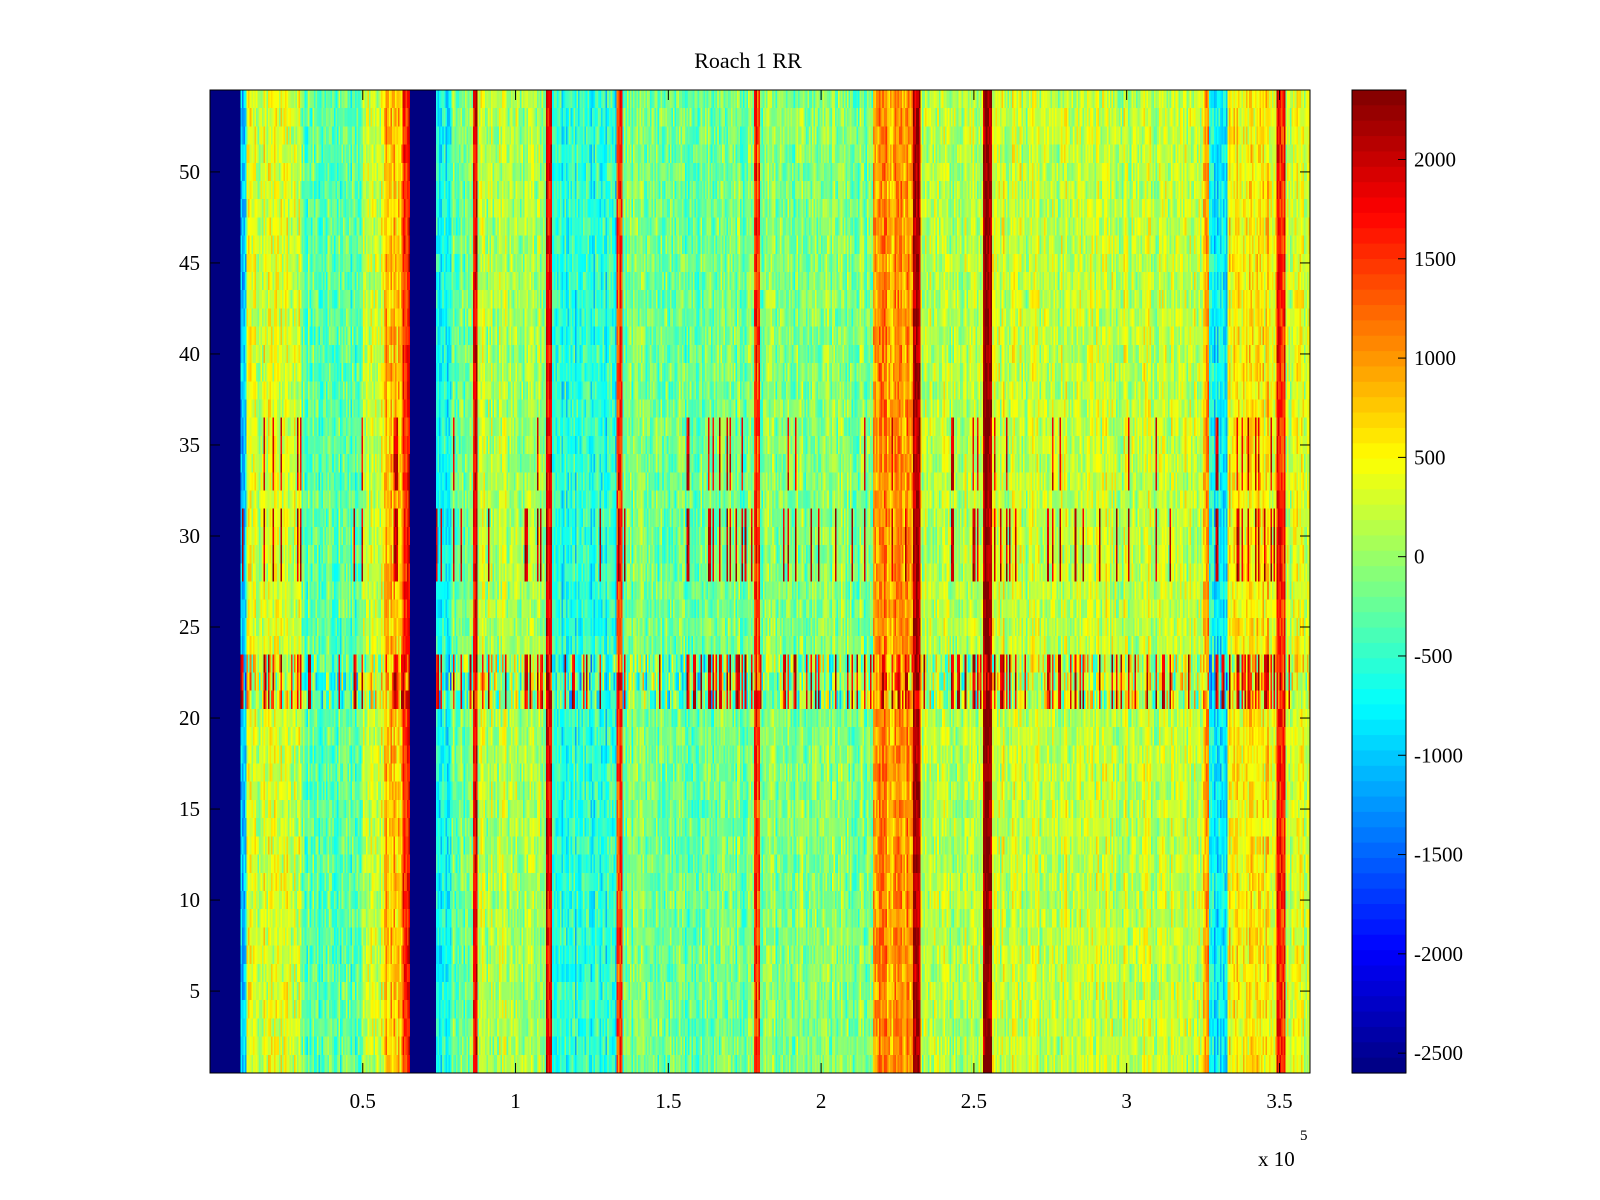  What do you see at coordinates (189, 627) in the screenshot?
I see `y-tick-label: 25` at bounding box center [189, 627].